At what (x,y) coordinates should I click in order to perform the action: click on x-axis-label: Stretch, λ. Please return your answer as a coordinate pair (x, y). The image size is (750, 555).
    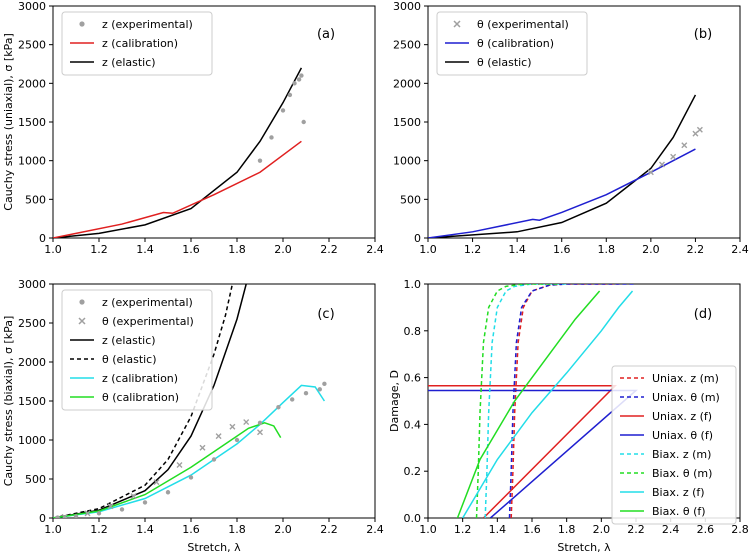
    Looking at the image, I should click on (214, 547).